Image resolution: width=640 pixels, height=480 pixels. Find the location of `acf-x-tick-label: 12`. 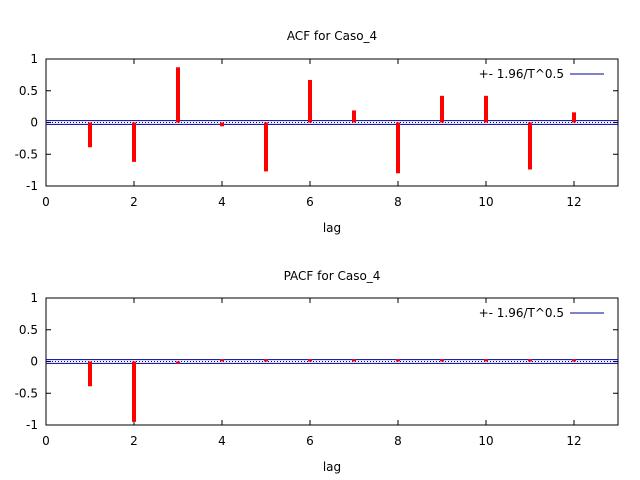

acf-x-tick-label: 12 is located at coordinates (573, 202).